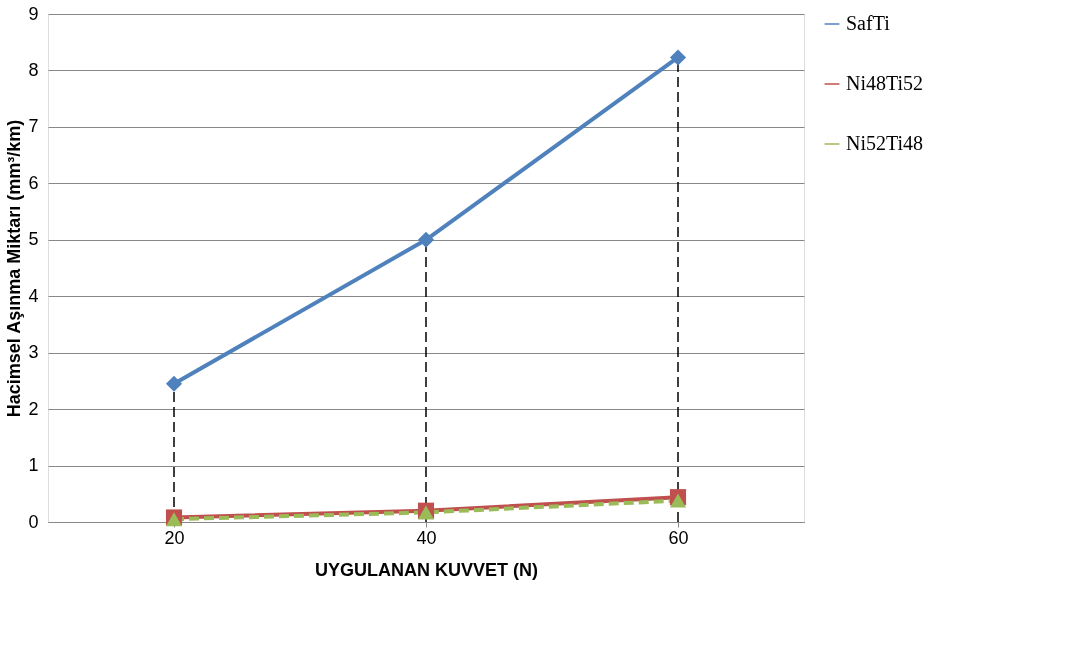 The image size is (1076, 662). I want to click on y-axis-title: Hacimsel Aşınma Miktarı (mm³/km), so click(14, 268).